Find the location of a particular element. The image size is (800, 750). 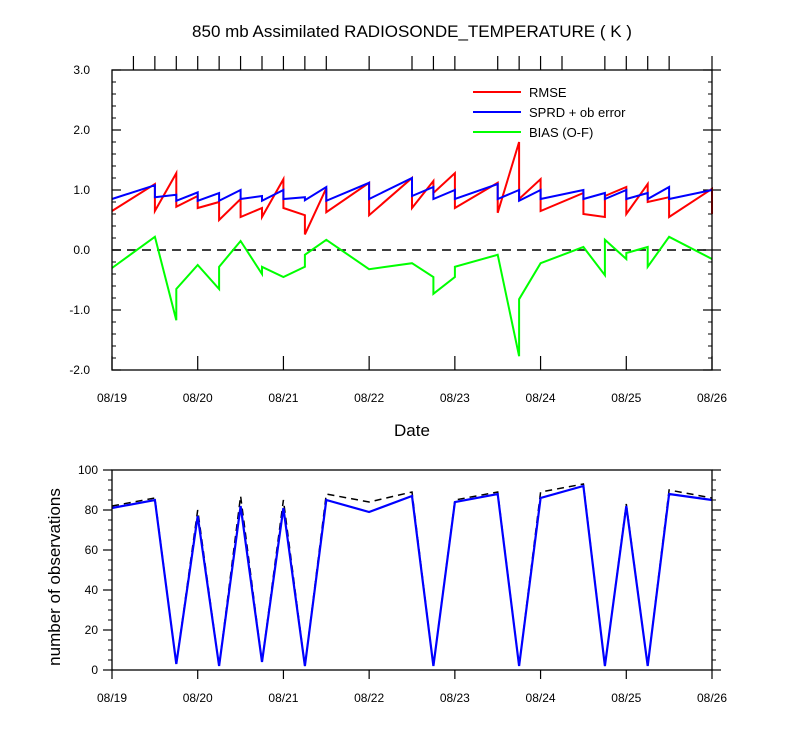

top-y-tick-label: 2.0 is located at coordinates (81, 130).